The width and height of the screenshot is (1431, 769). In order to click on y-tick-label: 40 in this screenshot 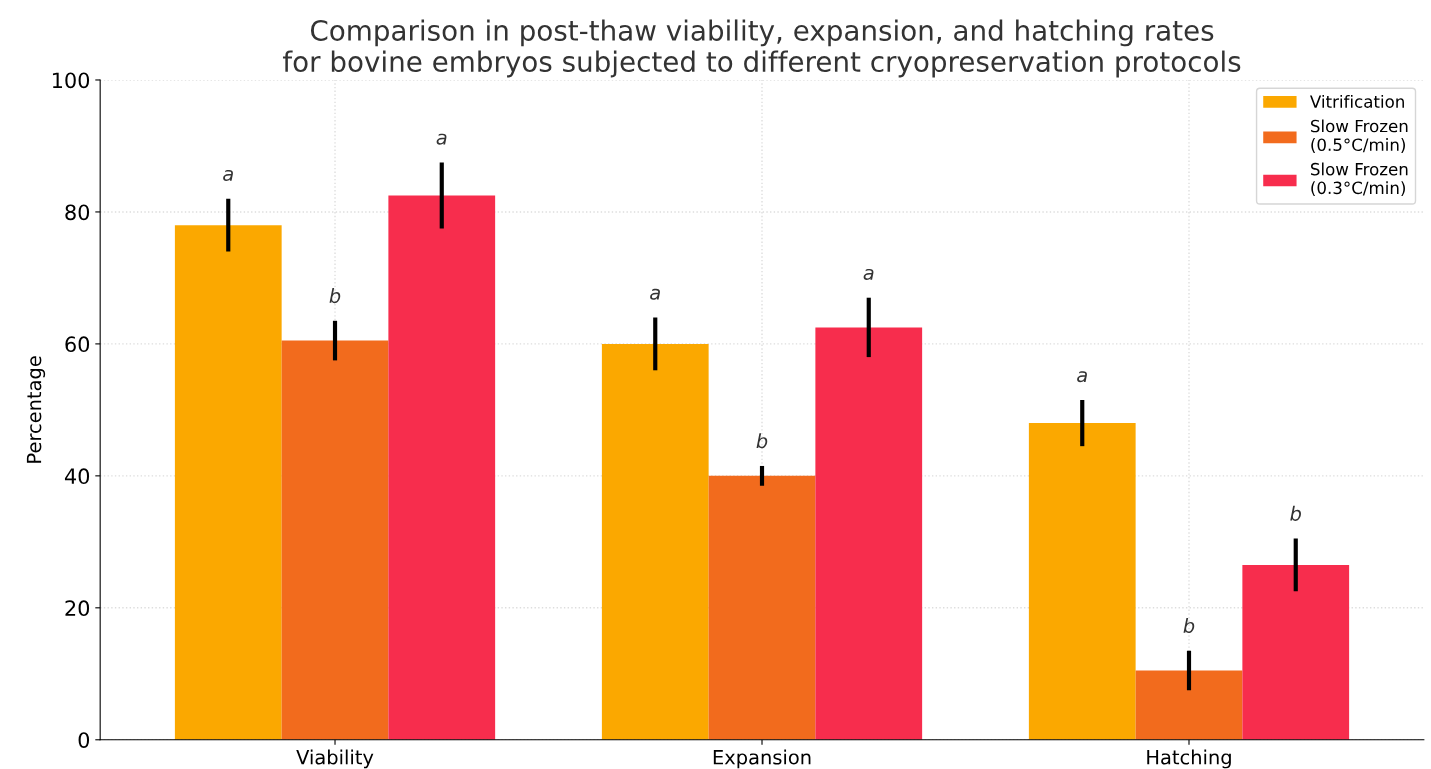, I will do `click(77, 476)`.